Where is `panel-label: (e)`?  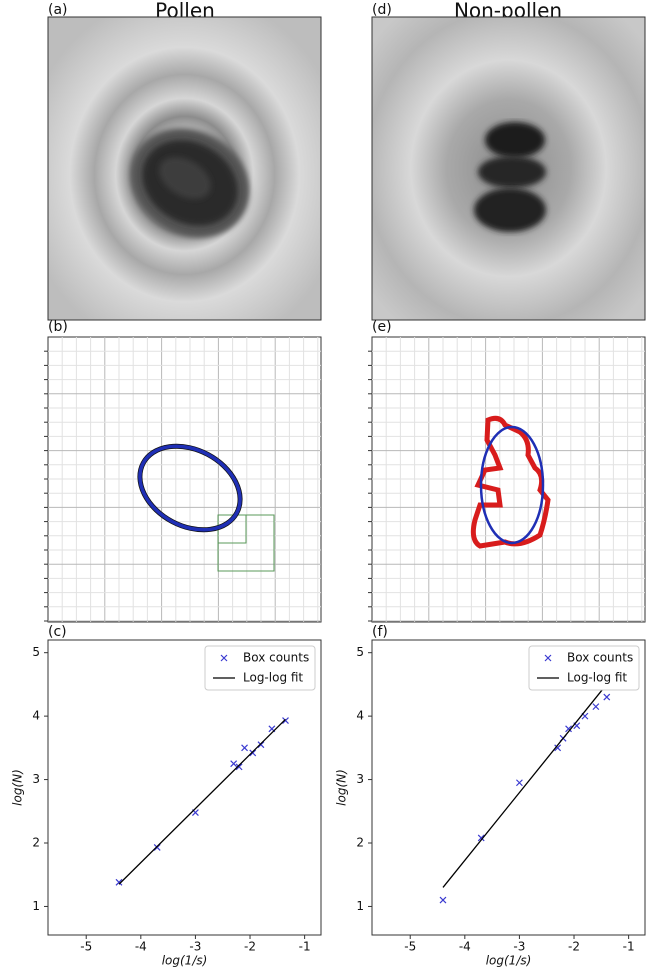
panel-label: (e) is located at coordinates (382, 327).